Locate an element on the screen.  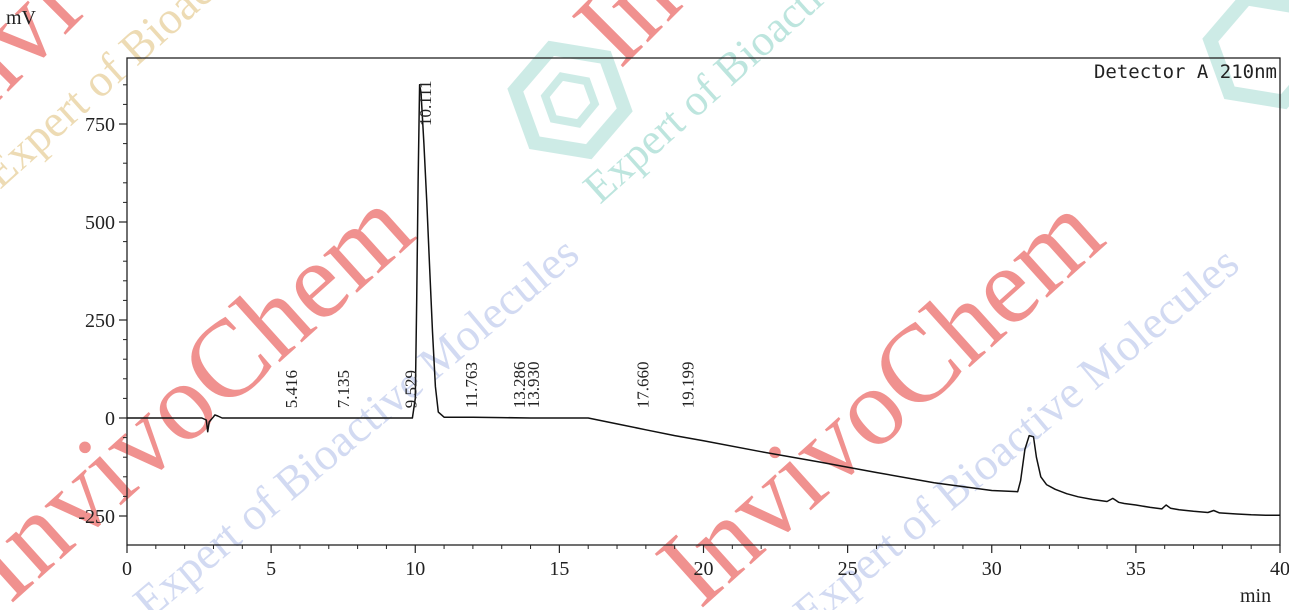
x-tick-label: 35 is located at coordinates (1136, 569).